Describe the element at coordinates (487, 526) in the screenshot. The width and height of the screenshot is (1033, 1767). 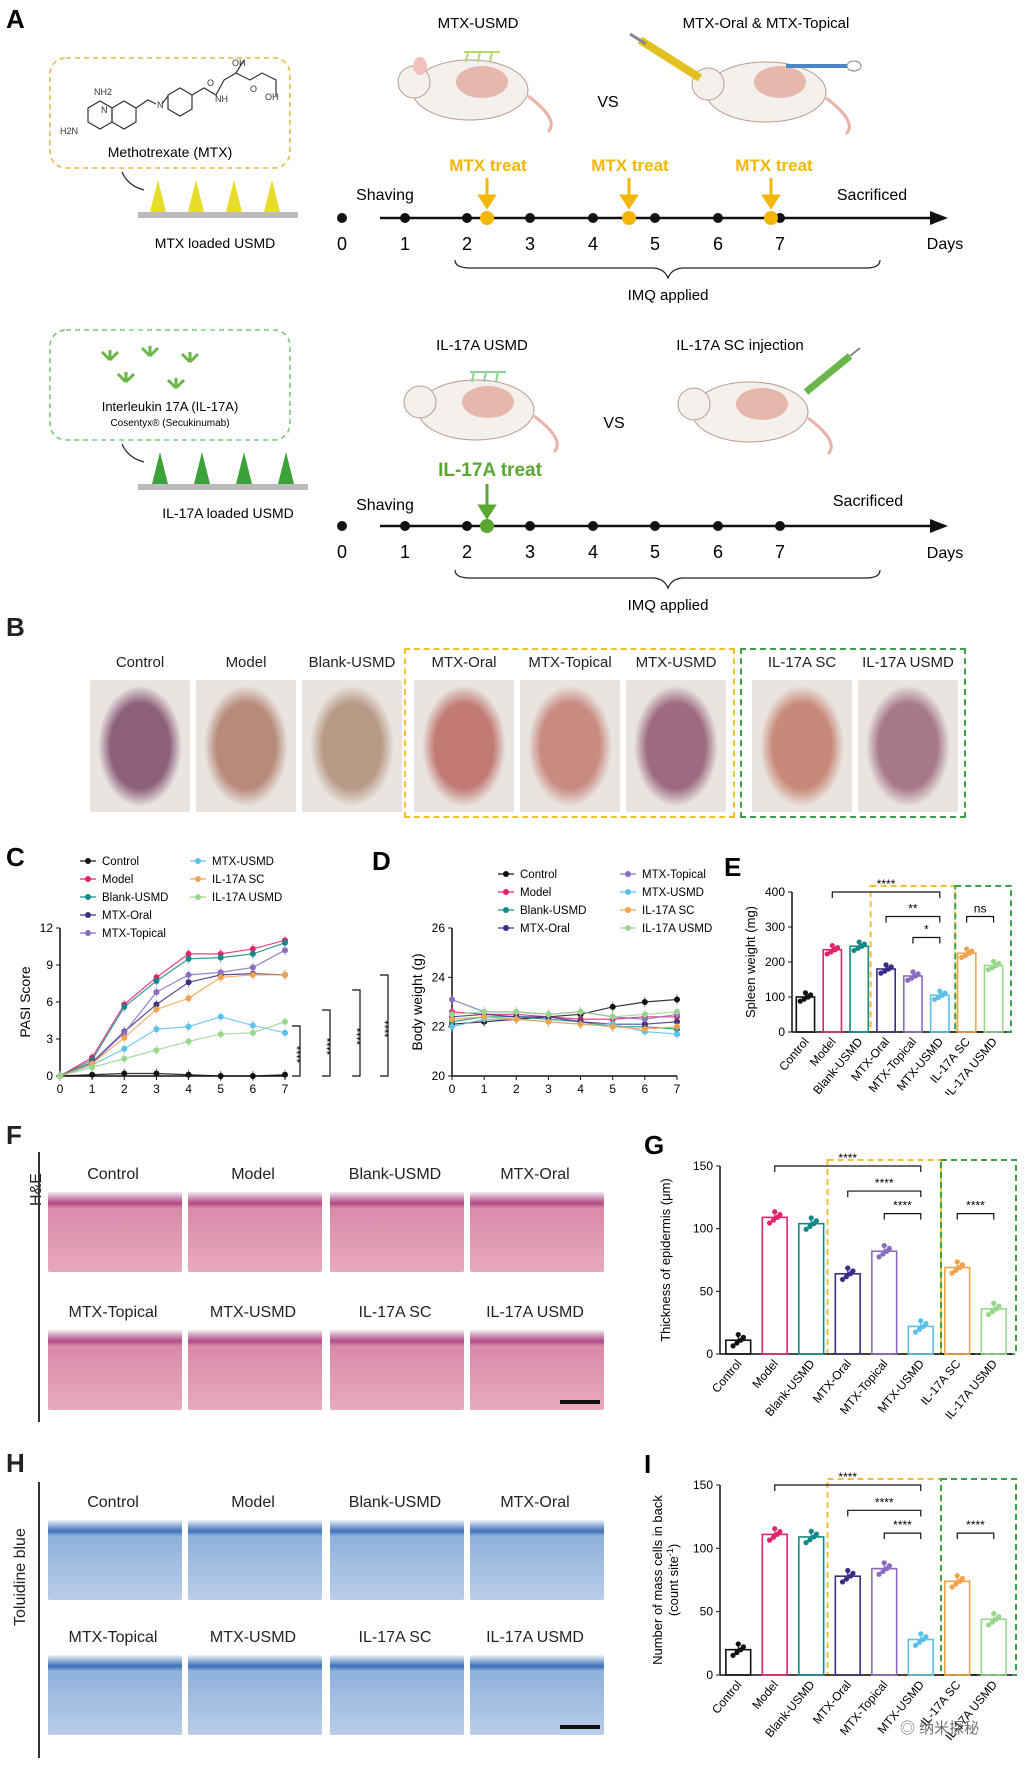
I see `il17-treat-marker` at that location.